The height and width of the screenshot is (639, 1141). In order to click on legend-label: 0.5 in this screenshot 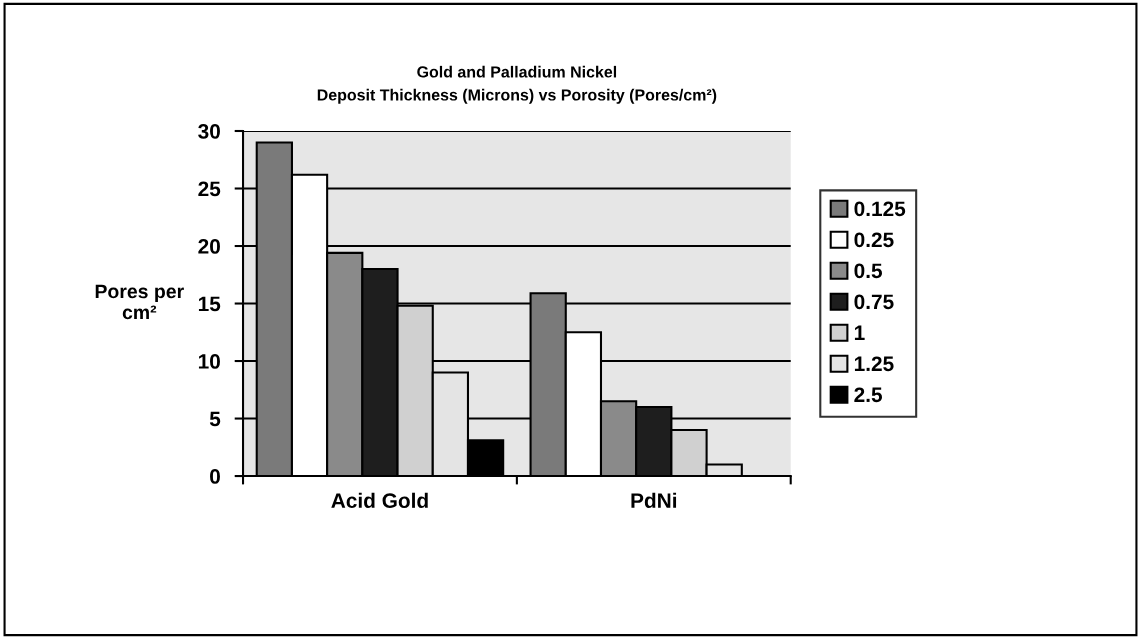, I will do `click(868, 271)`.